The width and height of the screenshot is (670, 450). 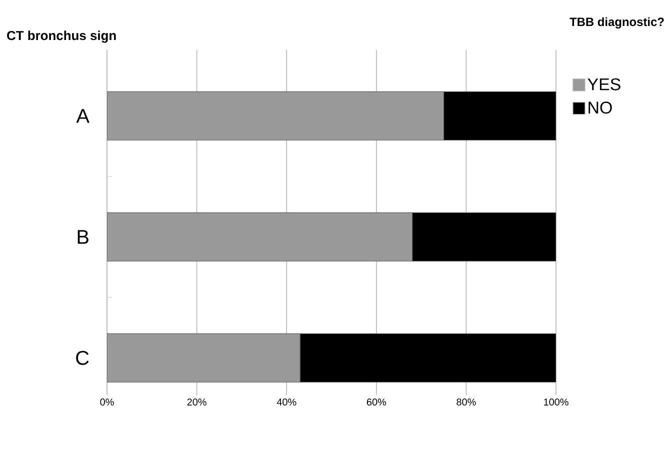 I want to click on y-tick-label: A, so click(x=83, y=116).